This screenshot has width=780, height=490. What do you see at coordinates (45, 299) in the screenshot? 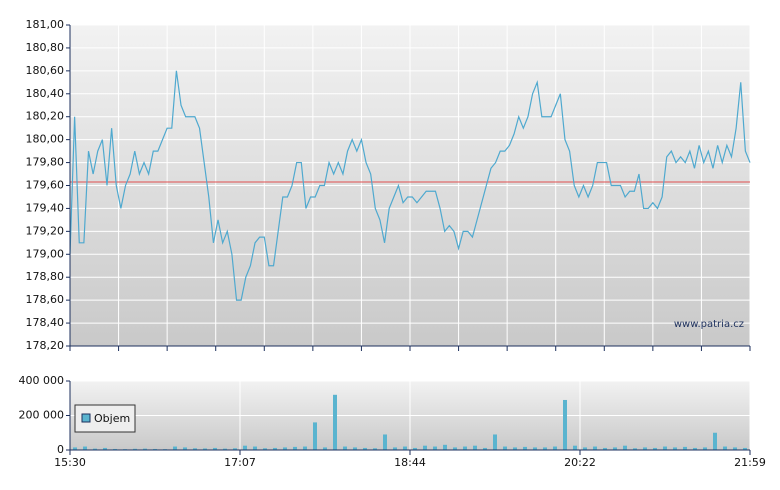
I see `y-tick-label: 178,60` at bounding box center [45, 299].